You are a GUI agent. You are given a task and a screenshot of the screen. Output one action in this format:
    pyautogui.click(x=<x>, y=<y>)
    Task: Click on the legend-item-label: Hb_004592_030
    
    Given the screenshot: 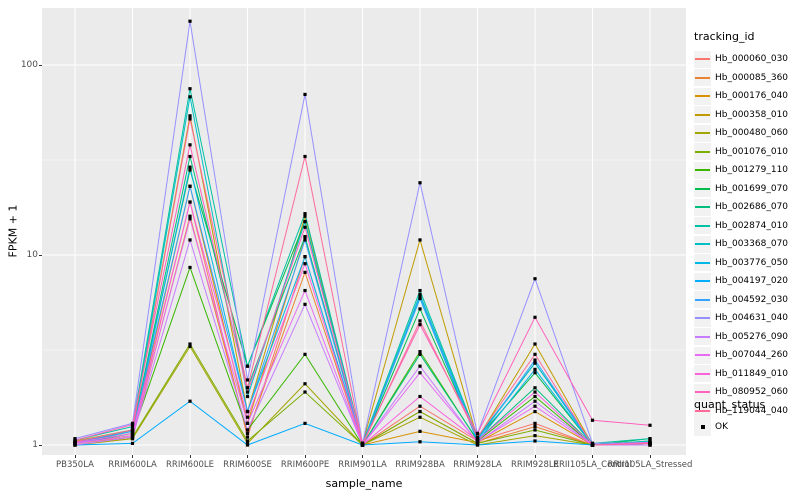 What is the action you would take?
    pyautogui.click(x=752, y=299)
    